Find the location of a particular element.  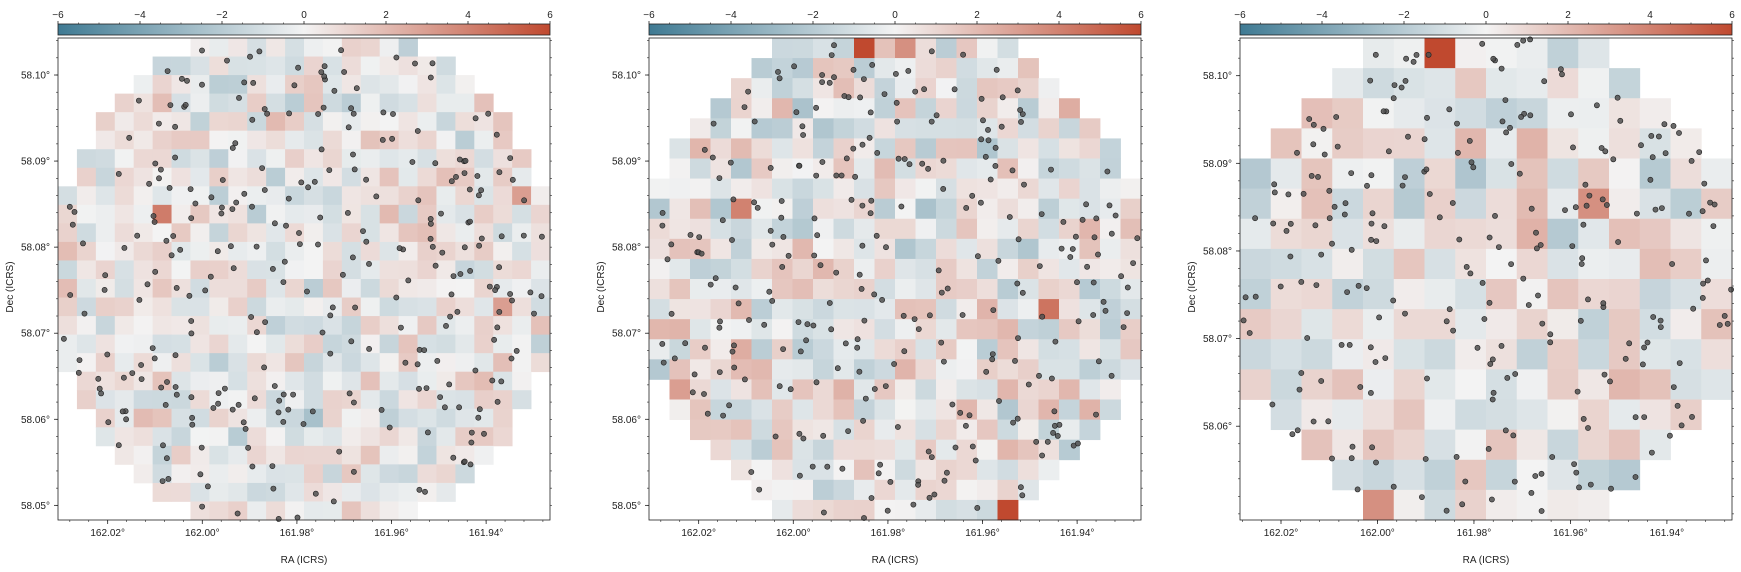

y-tick-label: 58.05° is located at coordinates (626, 506).